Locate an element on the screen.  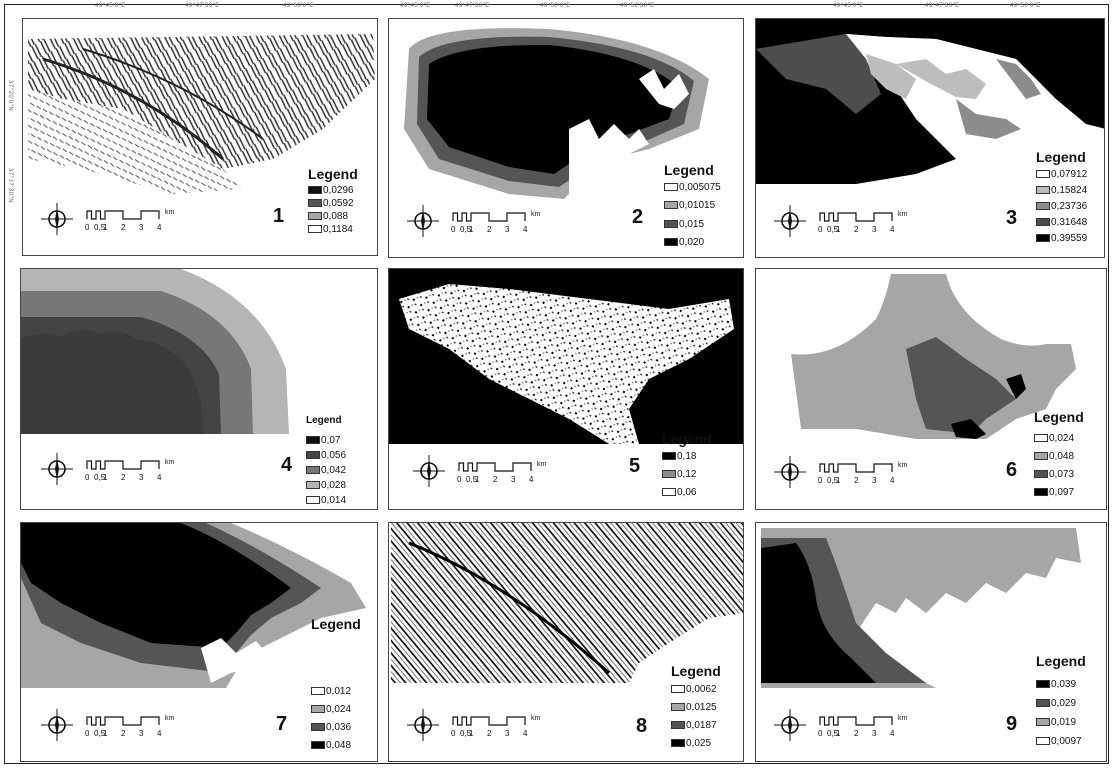
legend-item: 0,23736 is located at coordinates (1061, 206).